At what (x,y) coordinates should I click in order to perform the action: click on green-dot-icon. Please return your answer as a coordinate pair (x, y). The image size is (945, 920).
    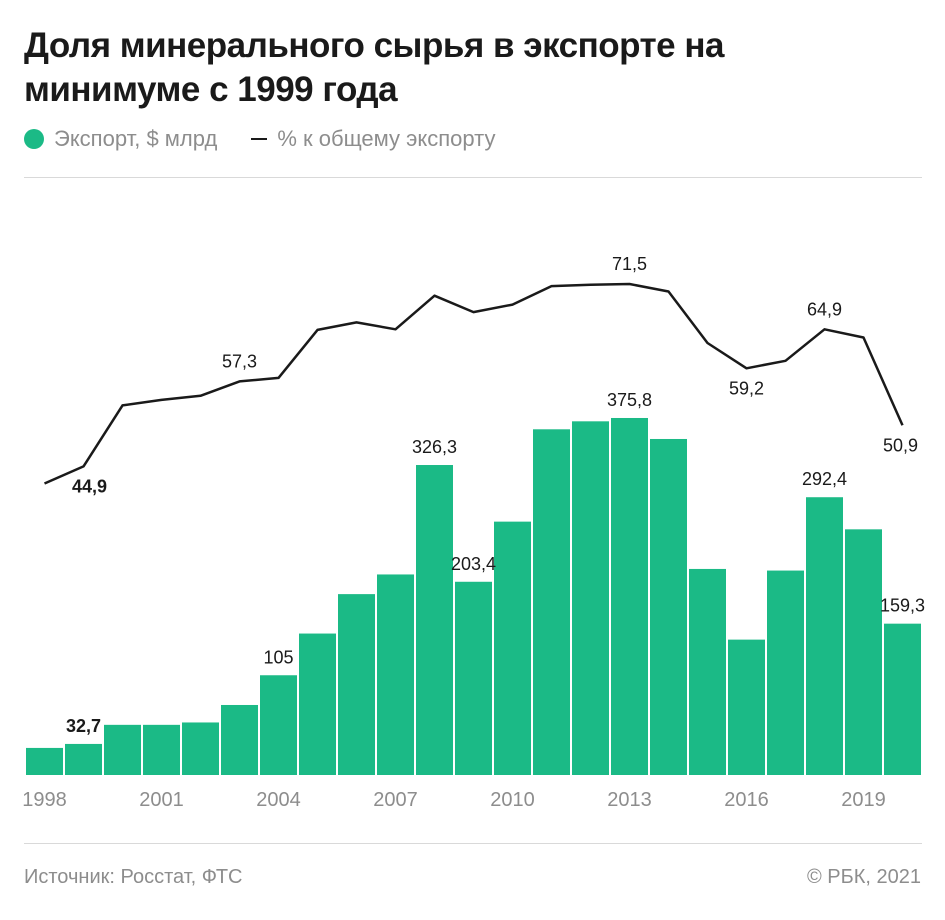
    Looking at the image, I should click on (34, 139).